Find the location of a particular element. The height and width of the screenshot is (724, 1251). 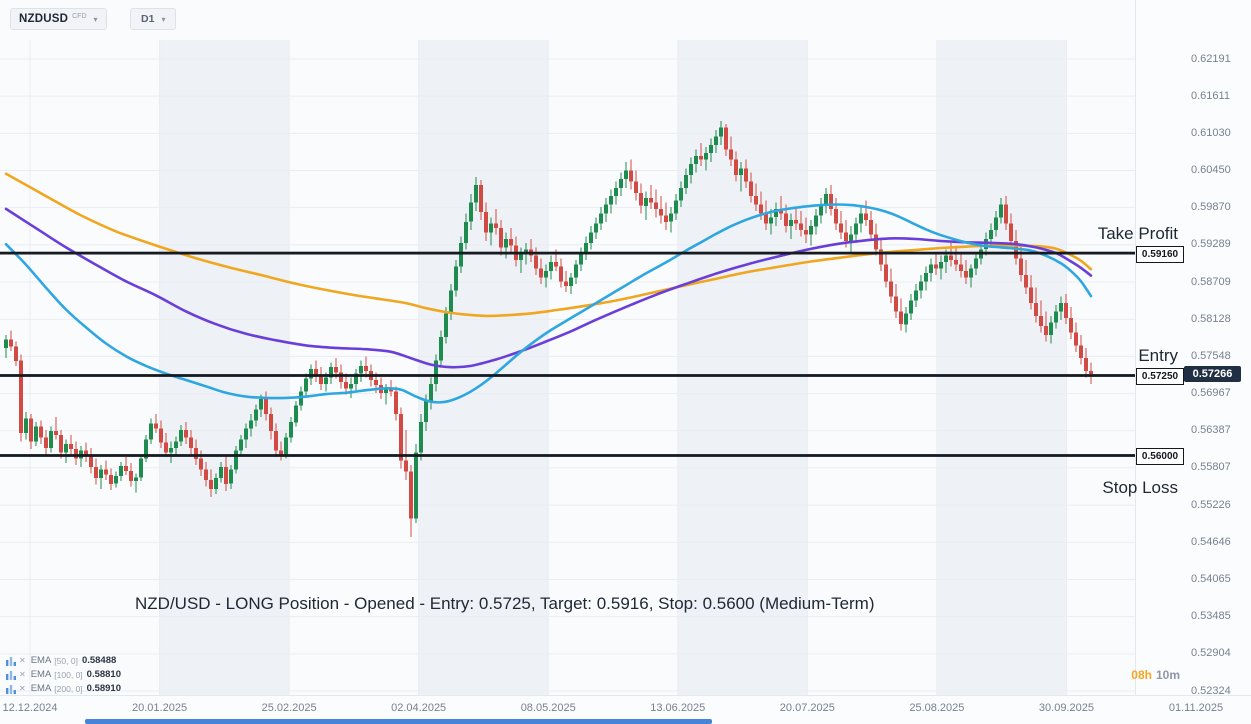

price-tick-label: 0.52904 is located at coordinates (1211, 653).